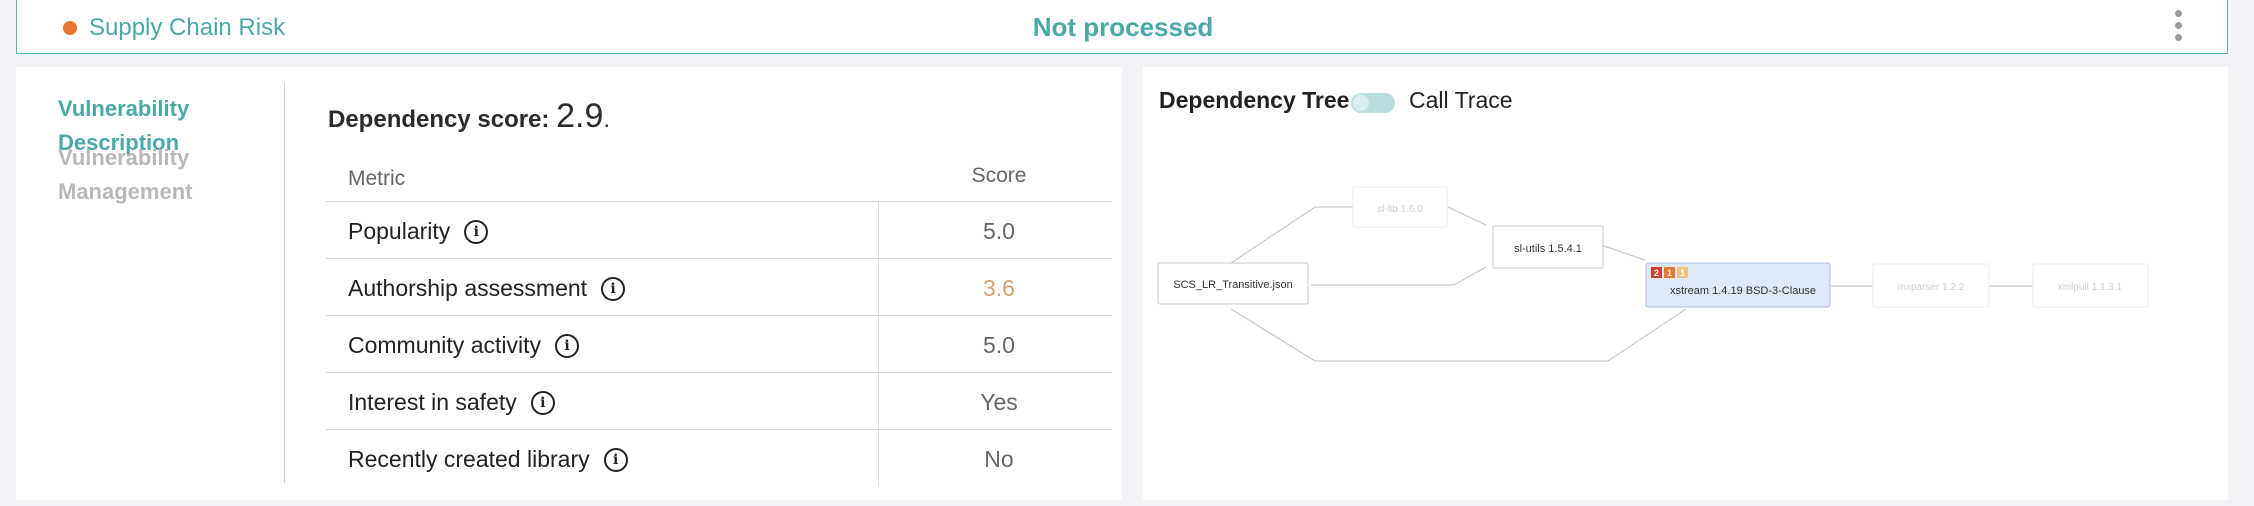  Describe the element at coordinates (719, 230) in the screenshot. I see `table-row: Popularity i 5.0` at that location.